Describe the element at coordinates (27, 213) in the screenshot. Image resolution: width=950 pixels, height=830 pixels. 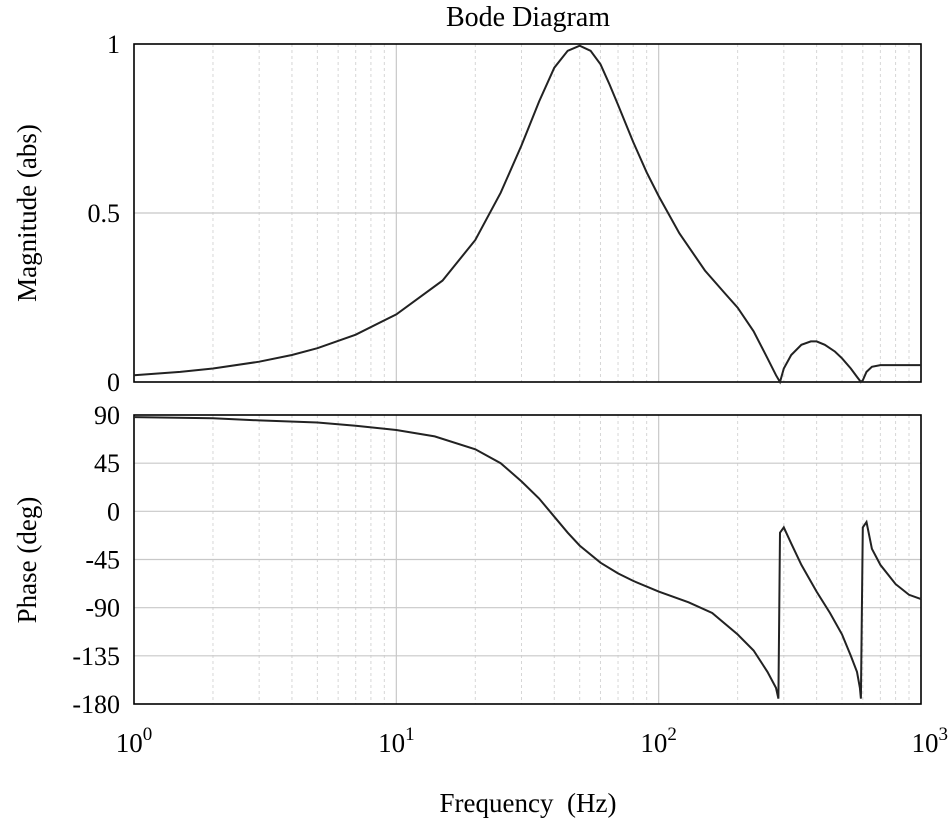
I see `magnitude-axis-label: Magnitude (abs)` at that location.